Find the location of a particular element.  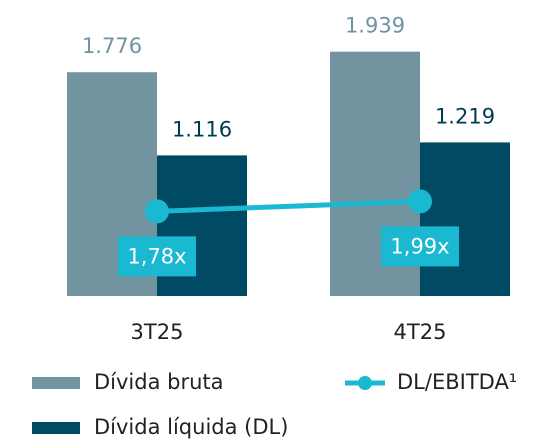

bar is located at coordinates (465, 219).